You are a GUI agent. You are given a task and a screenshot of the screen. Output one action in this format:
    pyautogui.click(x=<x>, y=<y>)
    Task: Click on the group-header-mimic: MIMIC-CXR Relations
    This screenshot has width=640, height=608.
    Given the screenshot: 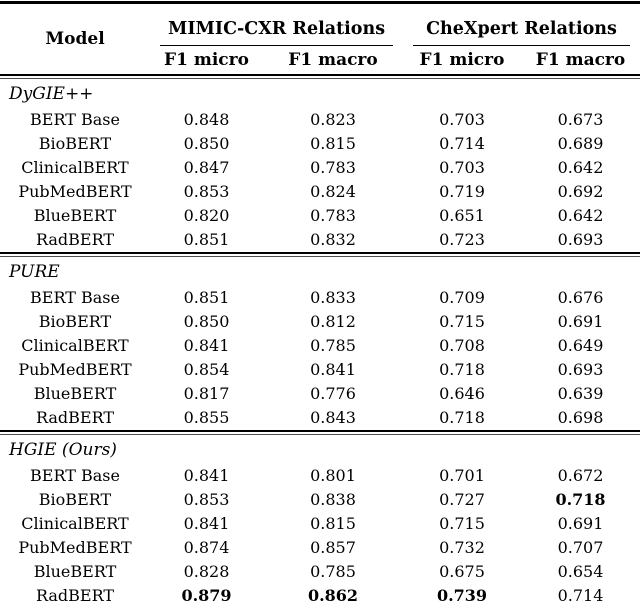 What is the action you would take?
    pyautogui.click(x=276, y=25)
    